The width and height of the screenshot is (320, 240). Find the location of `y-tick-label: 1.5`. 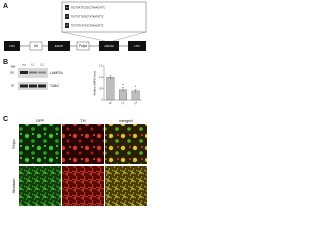

y-tick-label: 1.5 is located at coordinates (101, 67).